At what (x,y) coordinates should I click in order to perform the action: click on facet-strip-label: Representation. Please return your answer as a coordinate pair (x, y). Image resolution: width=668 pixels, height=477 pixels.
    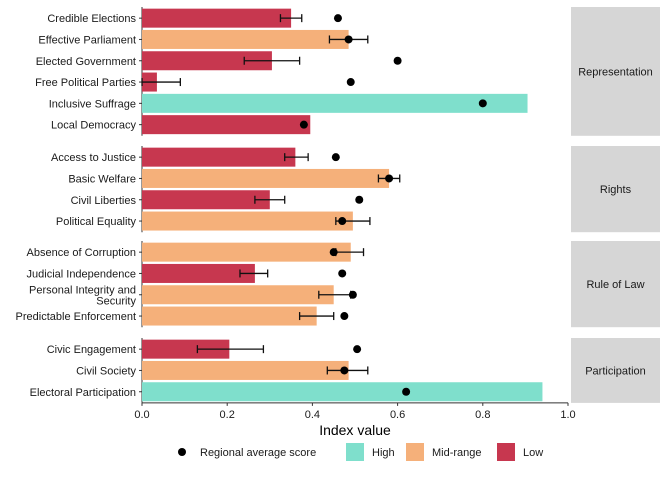
    Looking at the image, I should click on (615, 72).